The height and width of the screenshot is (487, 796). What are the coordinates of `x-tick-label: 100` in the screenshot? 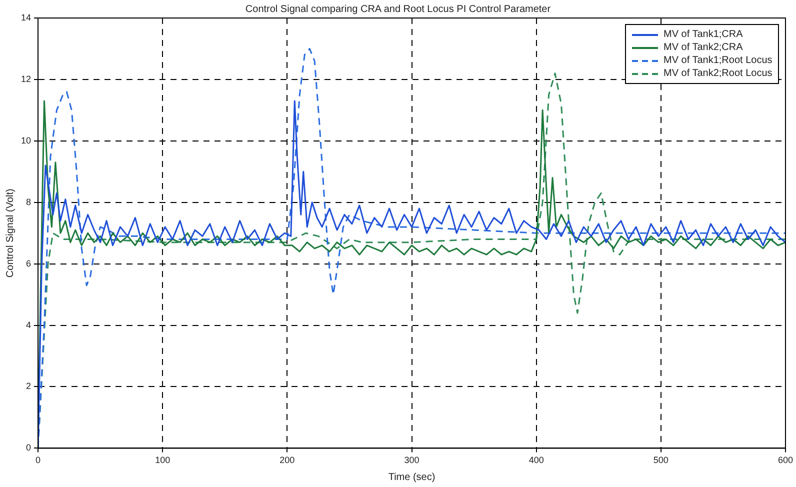 It's located at (162, 460).